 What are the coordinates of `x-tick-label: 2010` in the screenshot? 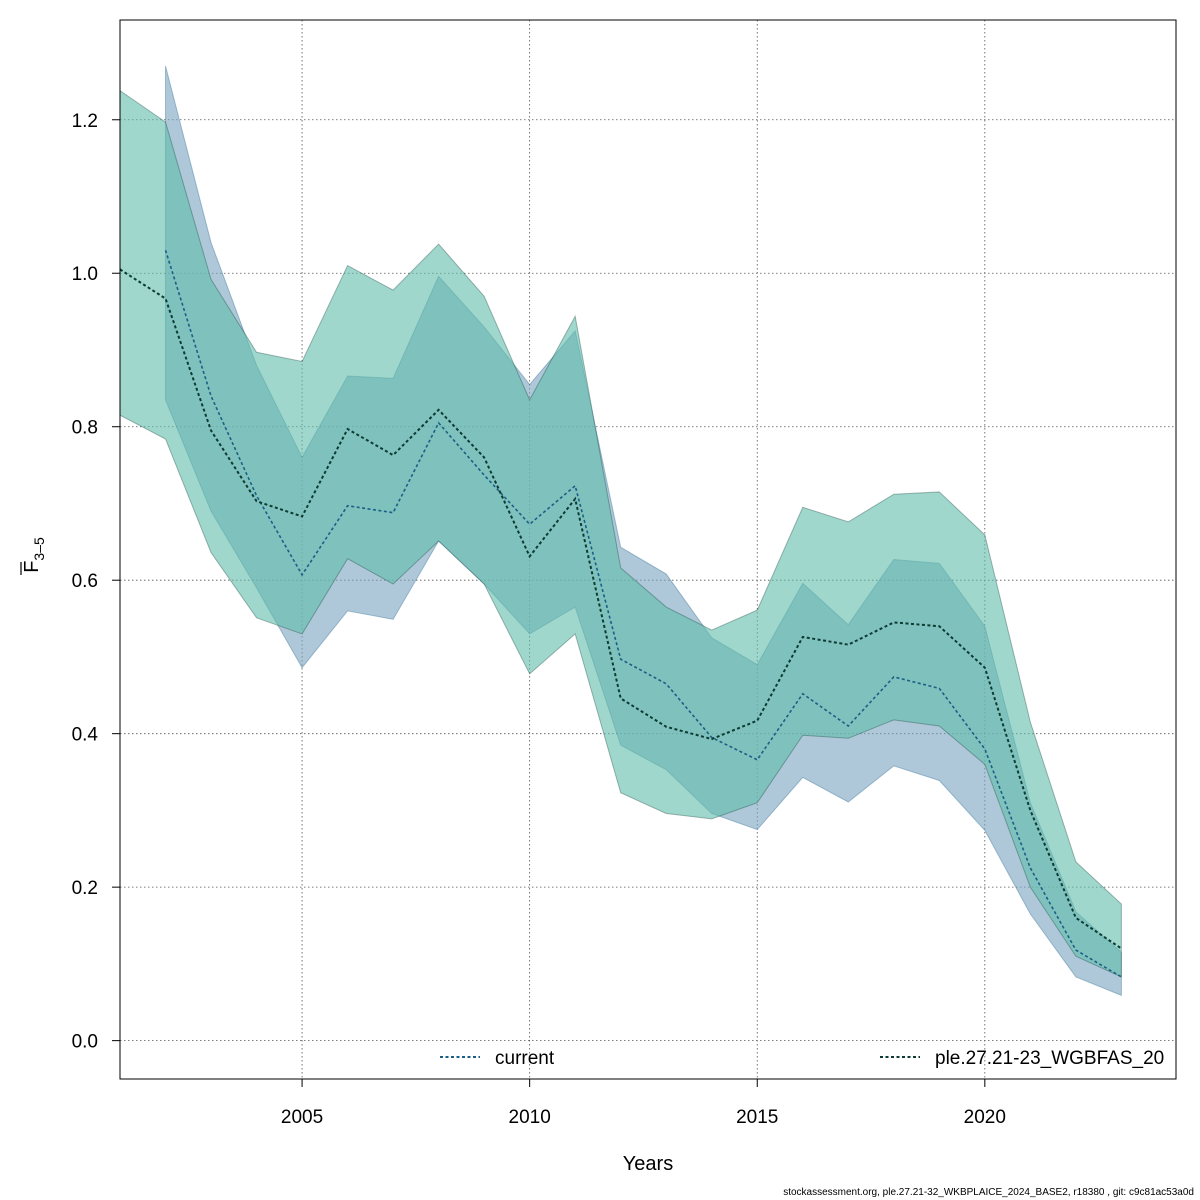 It's located at (530, 1117).